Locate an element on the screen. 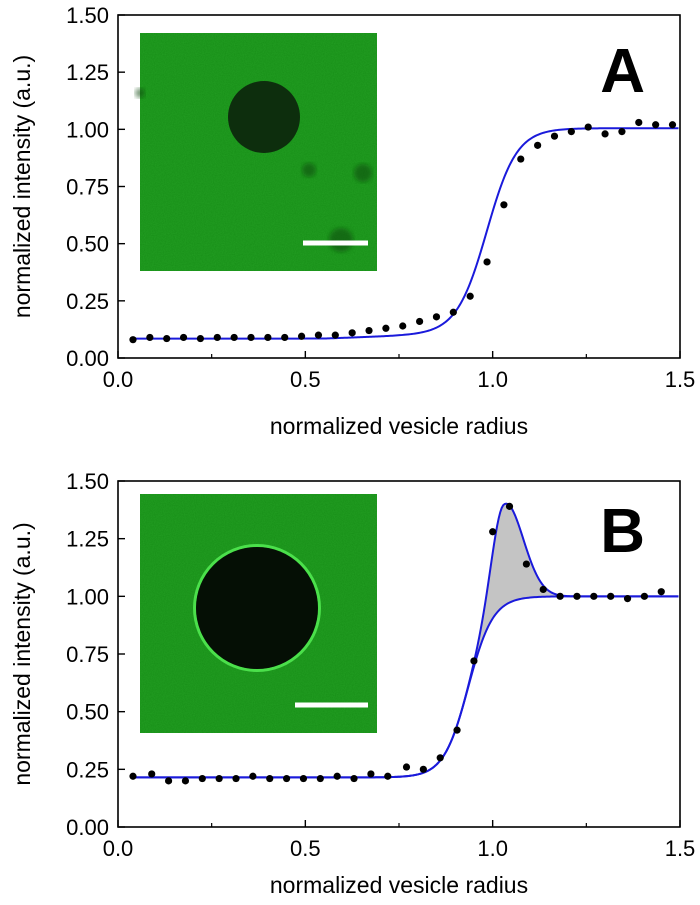  panel-letter: A is located at coordinates (622, 71).